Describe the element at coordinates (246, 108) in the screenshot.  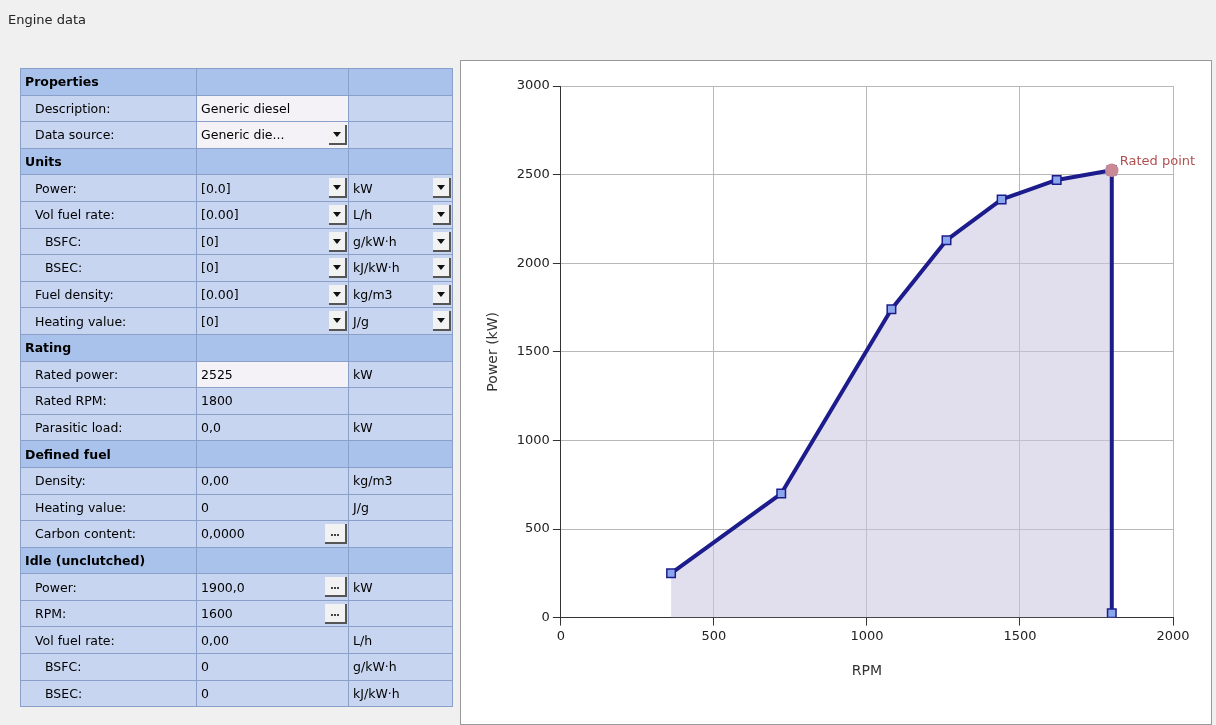
I see `text: Generic diesel` at that location.